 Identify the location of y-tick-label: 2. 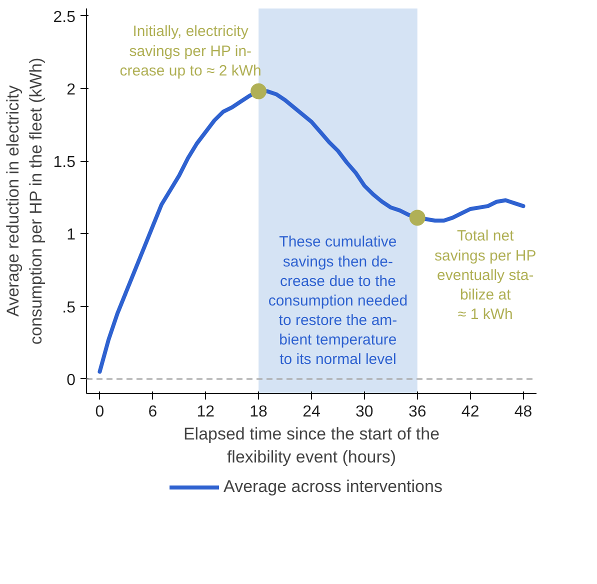
(71, 89).